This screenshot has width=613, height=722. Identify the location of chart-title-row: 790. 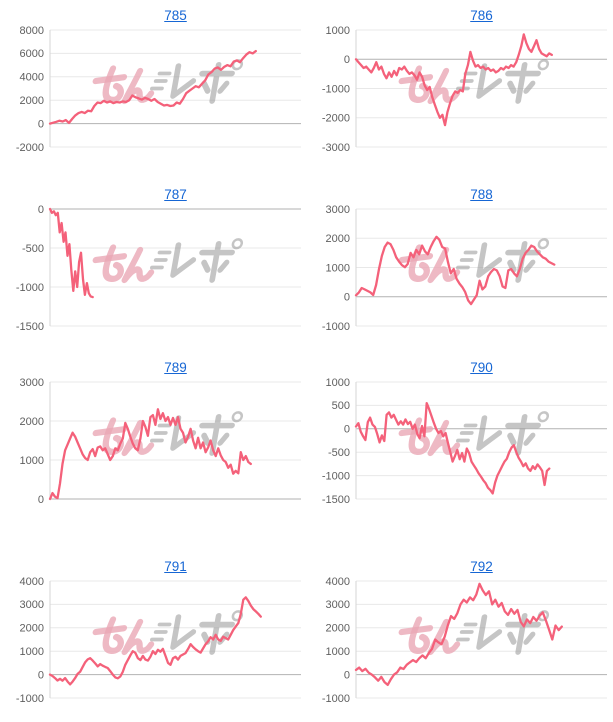
(481, 368).